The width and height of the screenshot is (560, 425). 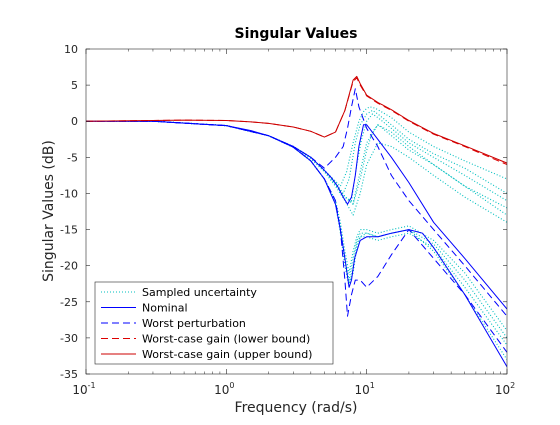 What do you see at coordinates (364, 389) in the screenshot?
I see `x-tick-label: 10¹` at bounding box center [364, 389].